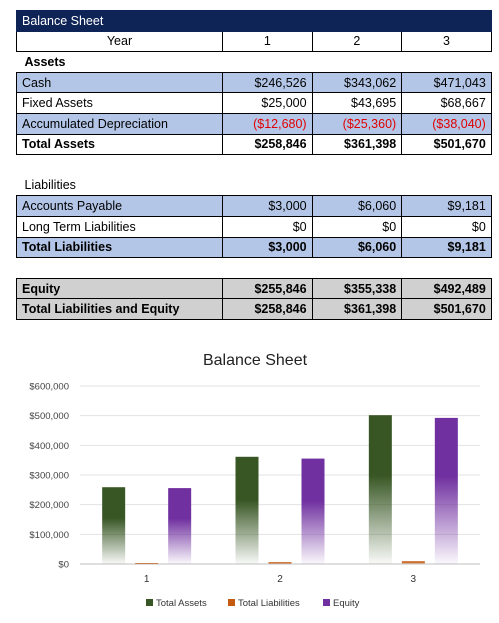 The height and width of the screenshot is (623, 499). Describe the element at coordinates (49, 387) in the screenshot. I see `y-tick-label: $600,000` at that location.